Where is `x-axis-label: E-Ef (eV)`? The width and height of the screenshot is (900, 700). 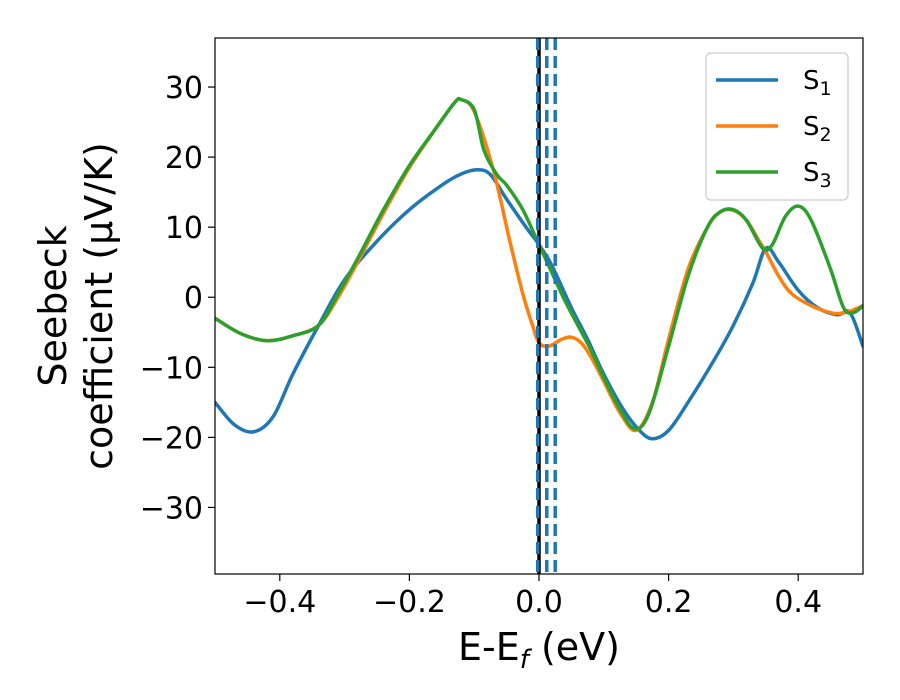 x-axis-label: E-Ef (eV) is located at coordinates (539, 650).